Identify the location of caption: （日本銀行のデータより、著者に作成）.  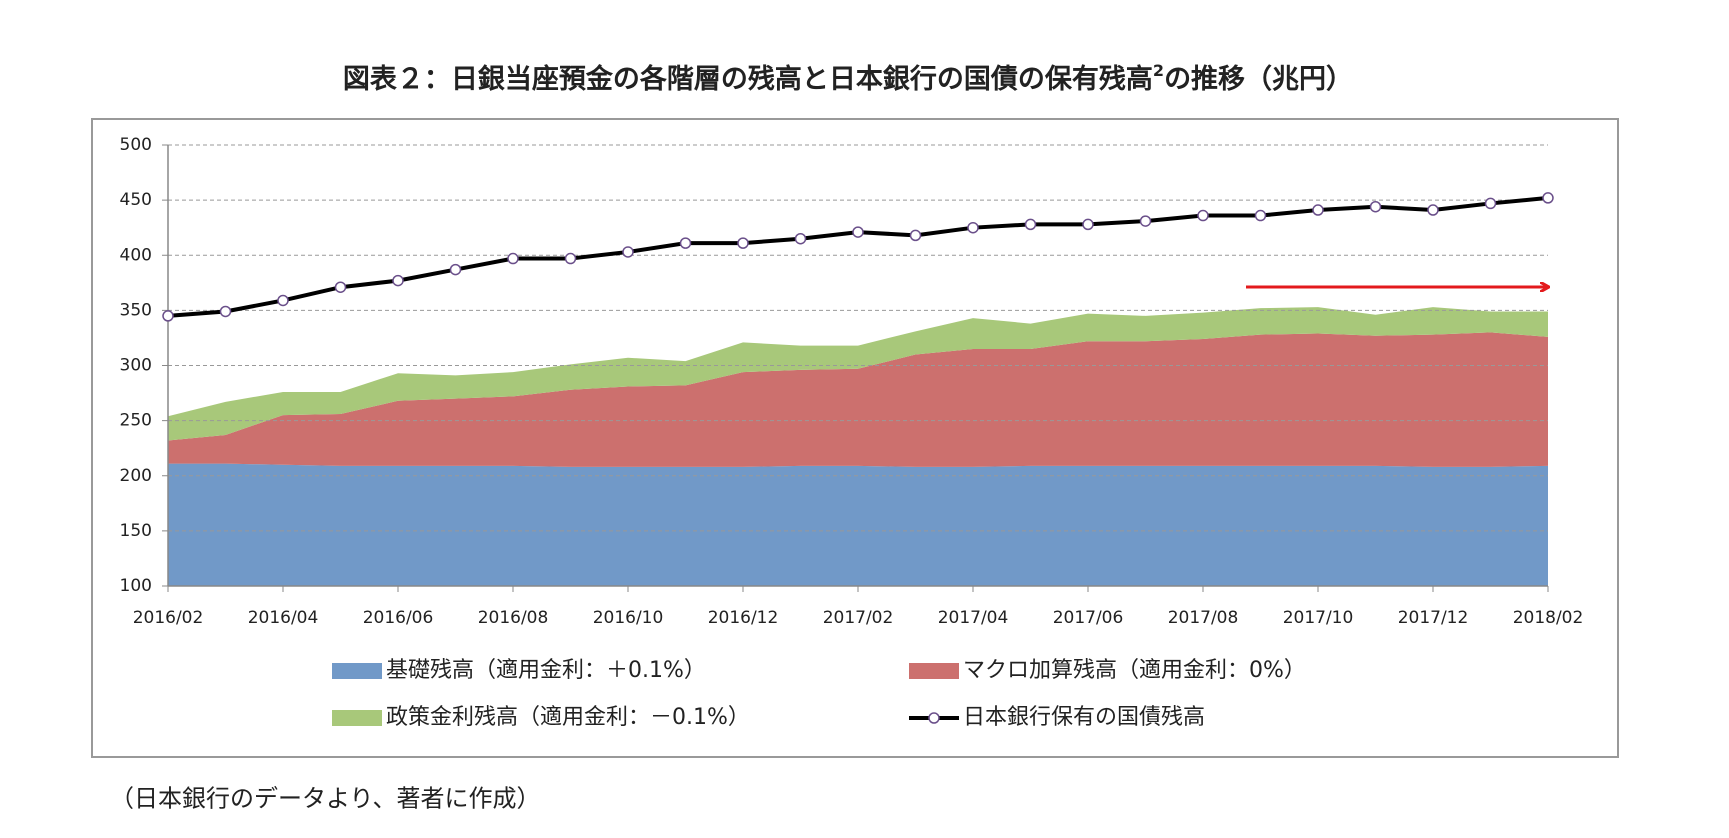
(325, 799).